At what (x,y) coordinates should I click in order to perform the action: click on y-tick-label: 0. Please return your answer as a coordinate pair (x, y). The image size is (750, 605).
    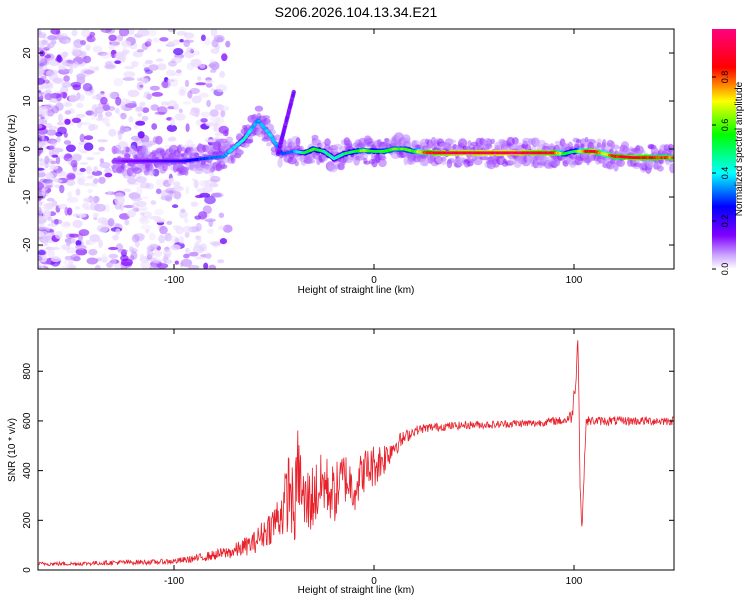
    Looking at the image, I should click on (27, 570).